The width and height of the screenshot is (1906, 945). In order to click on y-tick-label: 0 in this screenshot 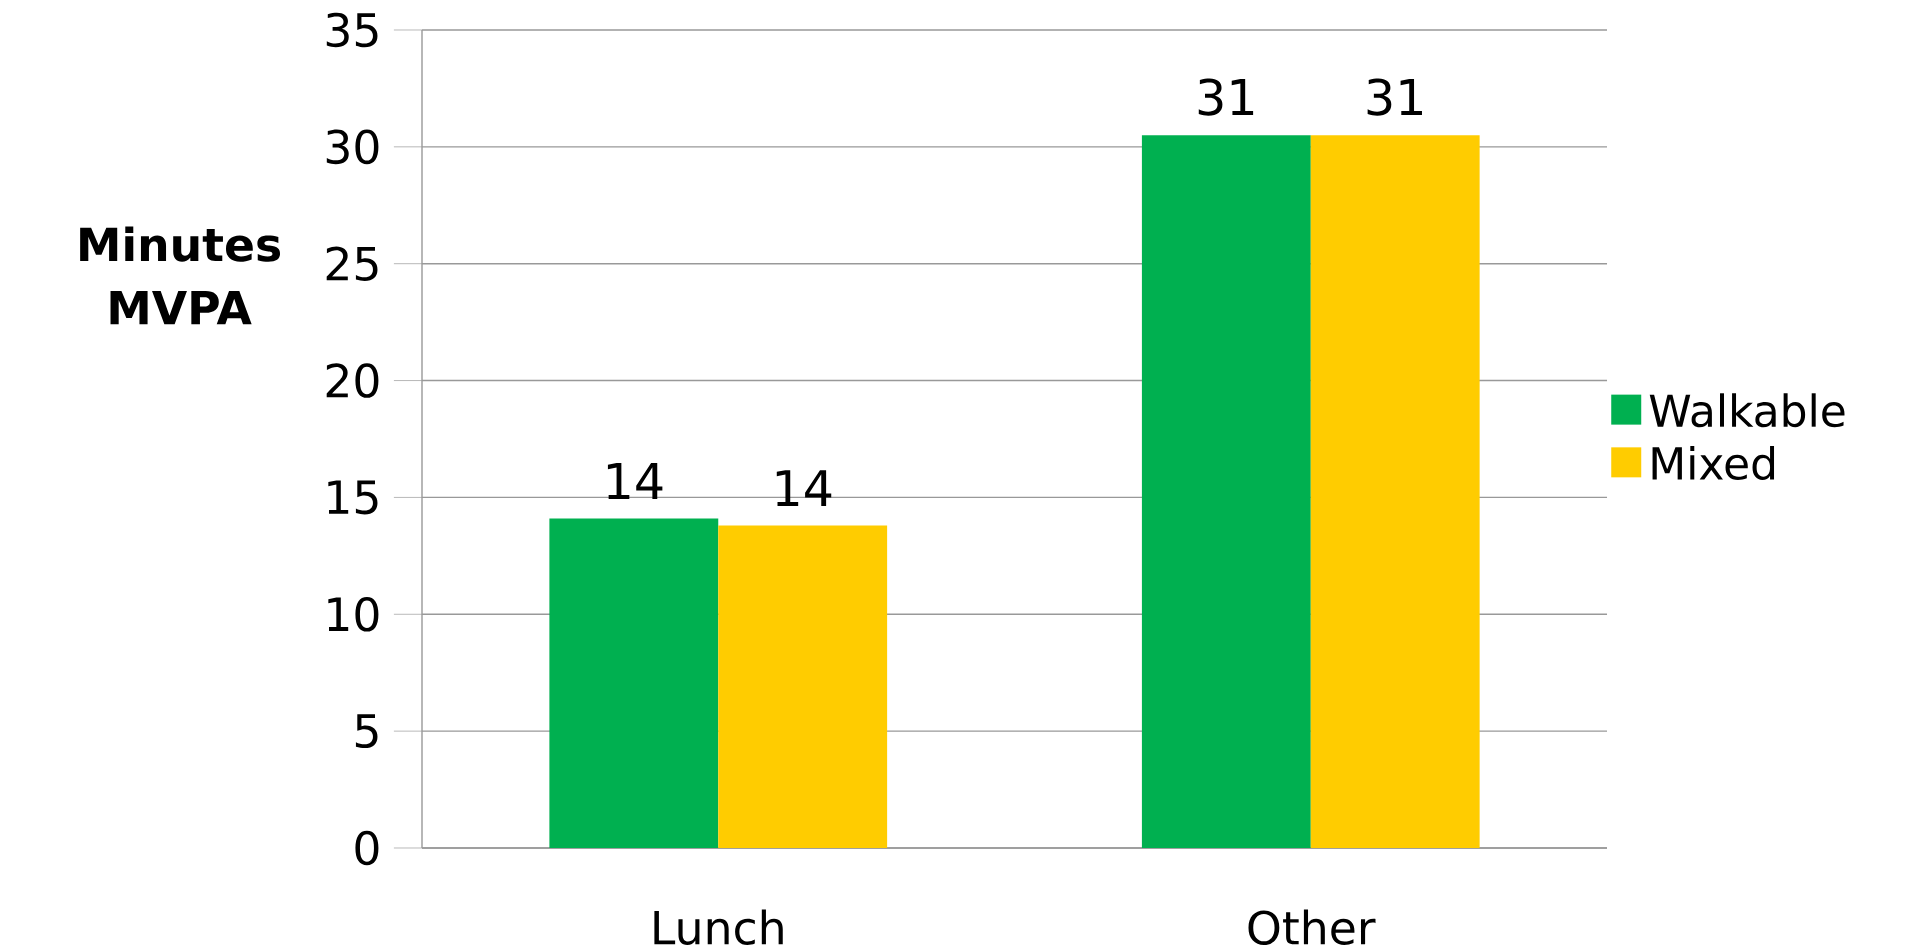, I will do `click(367, 848)`.